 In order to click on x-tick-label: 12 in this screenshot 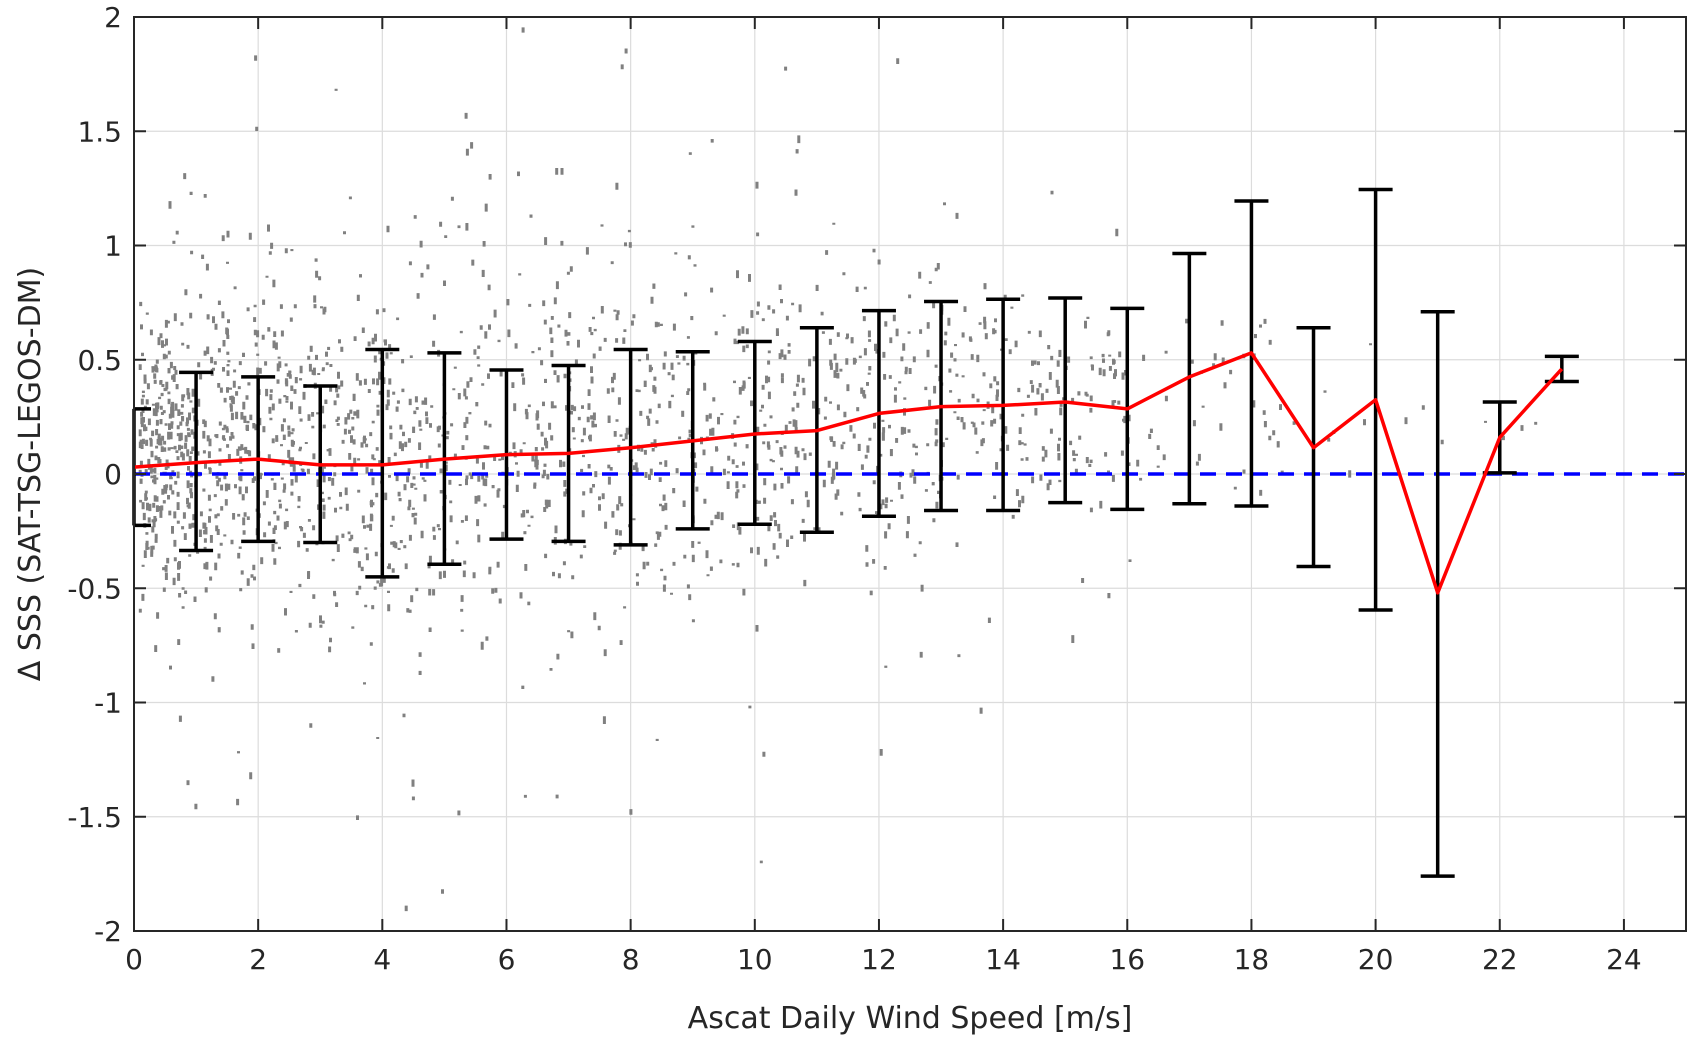, I will do `click(879, 959)`.